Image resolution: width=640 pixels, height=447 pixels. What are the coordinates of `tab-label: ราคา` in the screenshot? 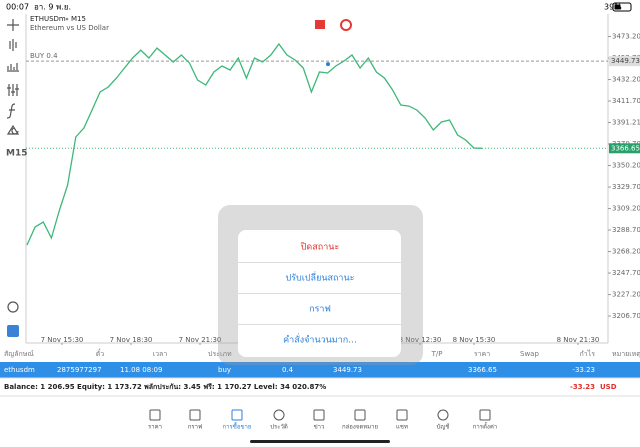 It's located at (155, 427).